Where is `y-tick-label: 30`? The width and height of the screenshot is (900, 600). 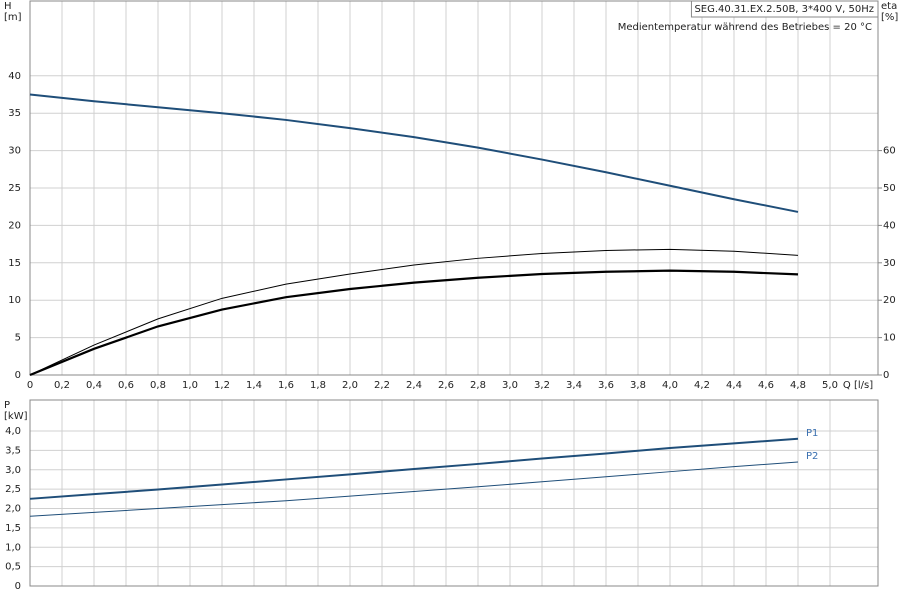 y-tick-label: 30 is located at coordinates (14, 151).